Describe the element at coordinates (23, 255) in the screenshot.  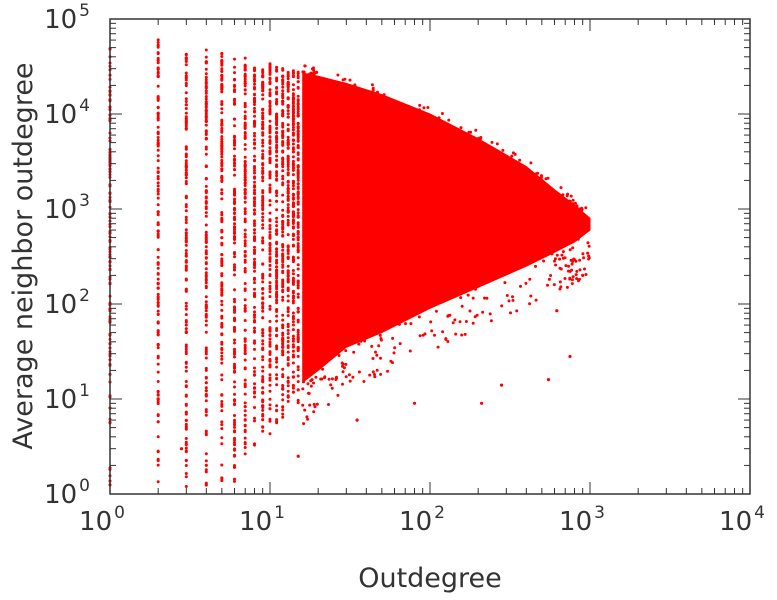
I see `y-axis-title: Average neighbor outdegree` at that location.